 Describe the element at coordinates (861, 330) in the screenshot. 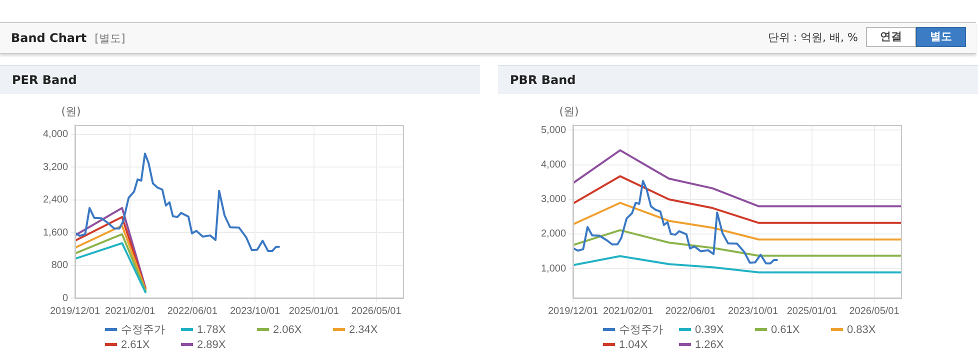

I see `legend-label: 0.83X` at that location.